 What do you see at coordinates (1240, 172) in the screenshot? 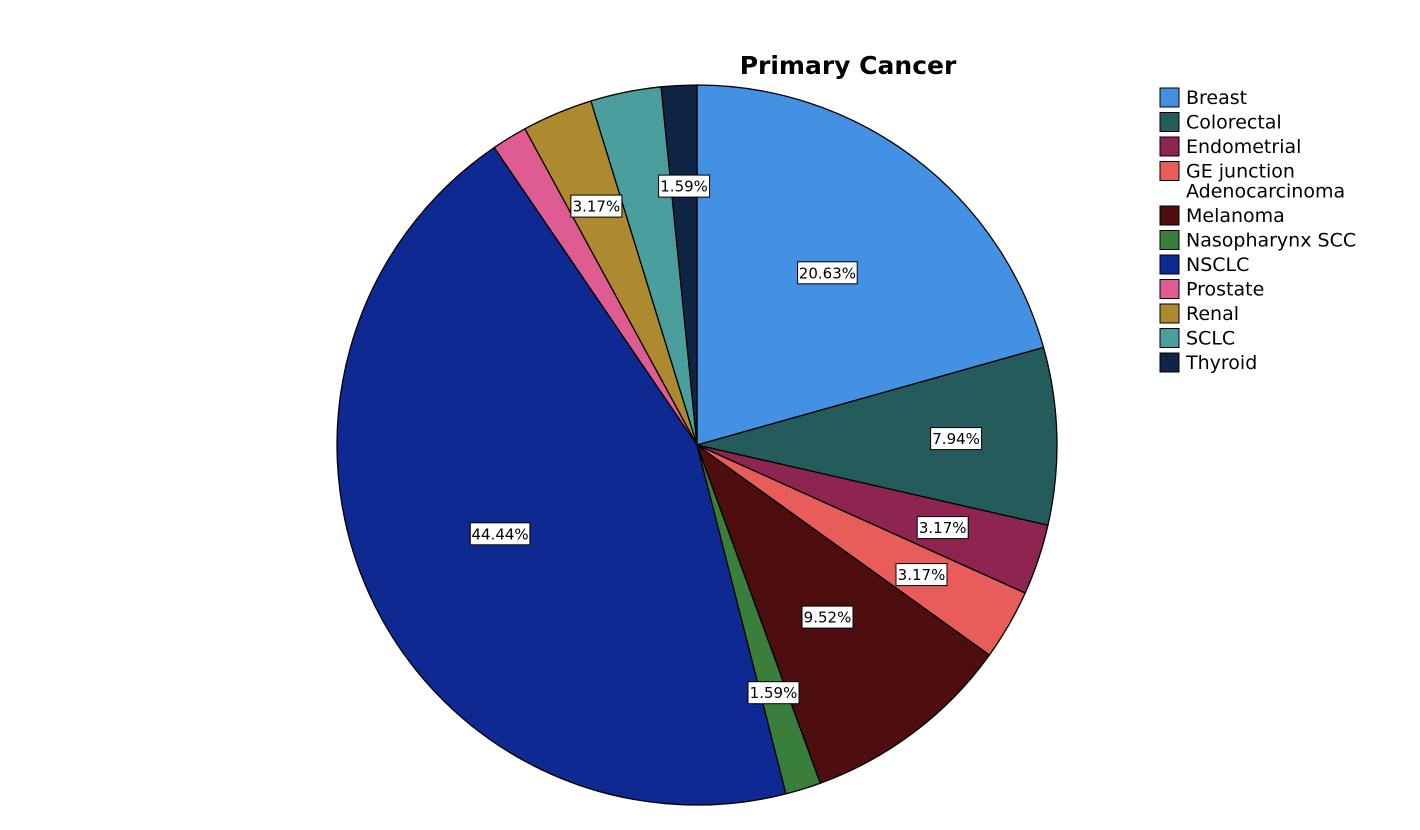
I see `legend-label: GE junction` at bounding box center [1240, 172].